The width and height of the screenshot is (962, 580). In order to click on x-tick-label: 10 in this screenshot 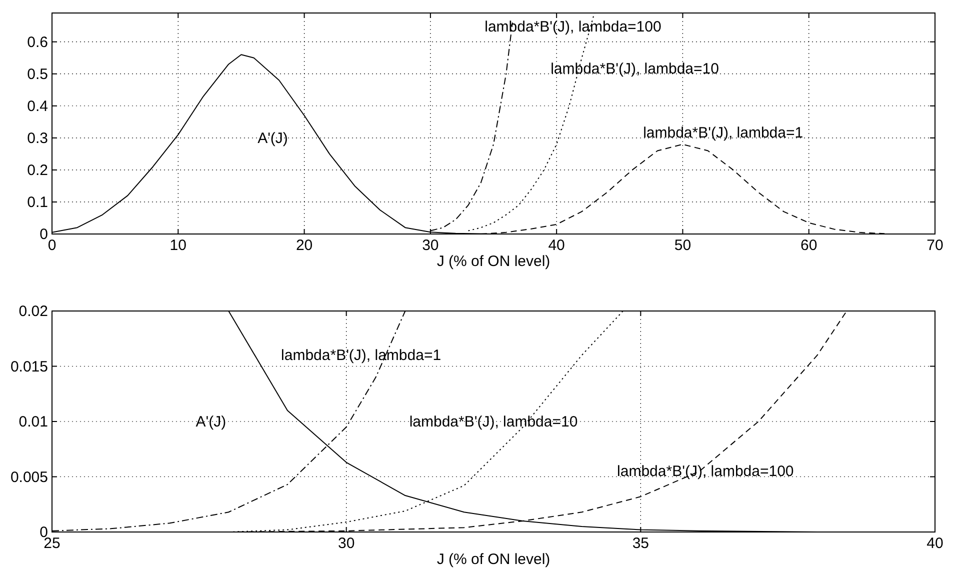, I will do `click(178, 245)`.